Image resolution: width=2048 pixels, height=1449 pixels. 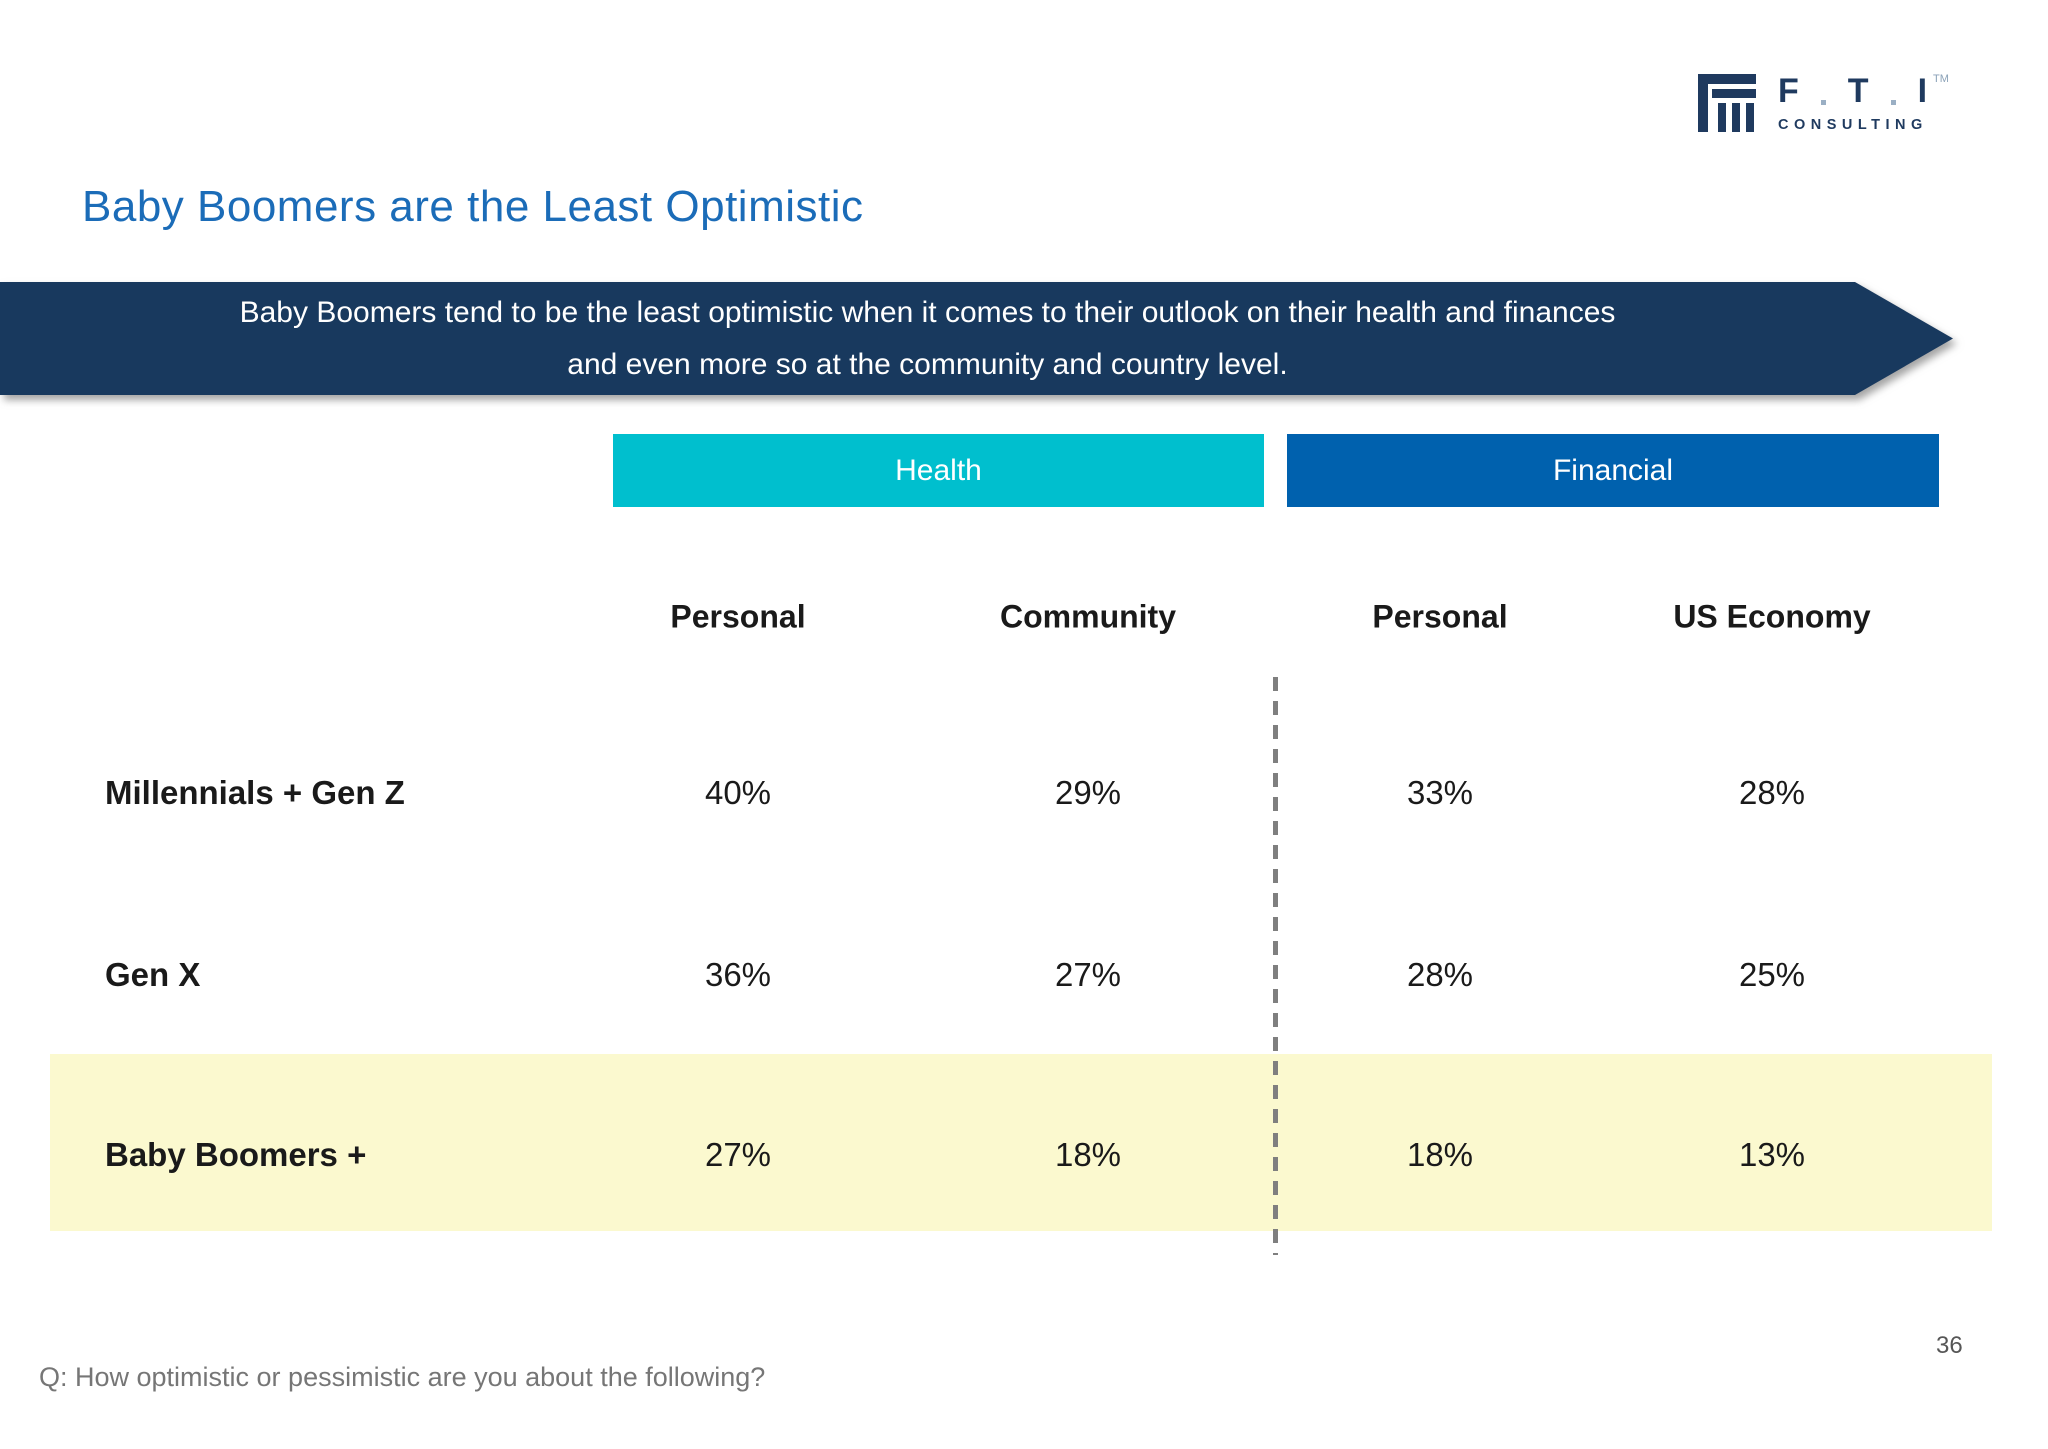 I want to click on value-cell: 36%, so click(x=738, y=974).